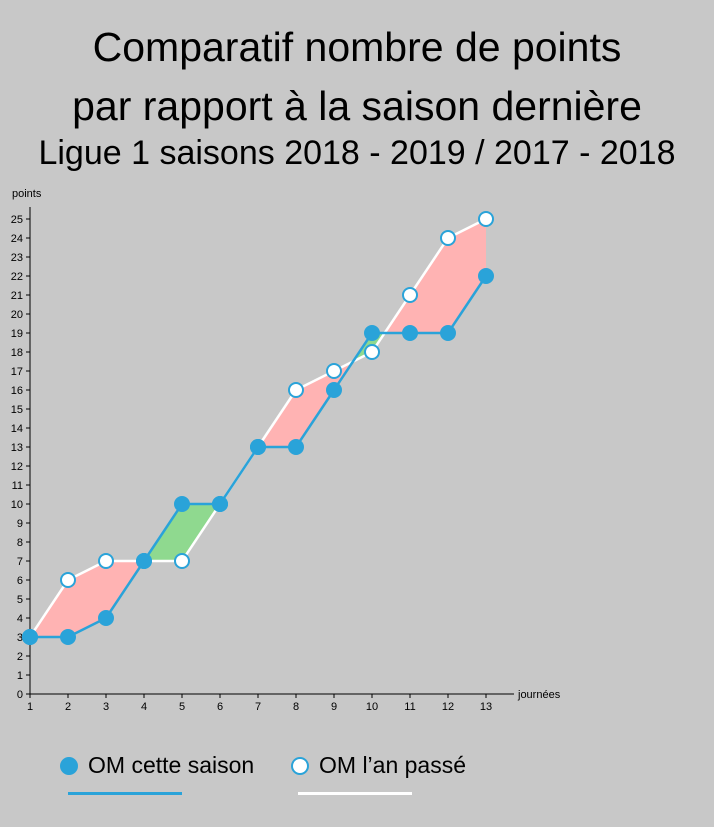 The image size is (714, 827). I want to click on x-tick-label: 5, so click(182, 707).